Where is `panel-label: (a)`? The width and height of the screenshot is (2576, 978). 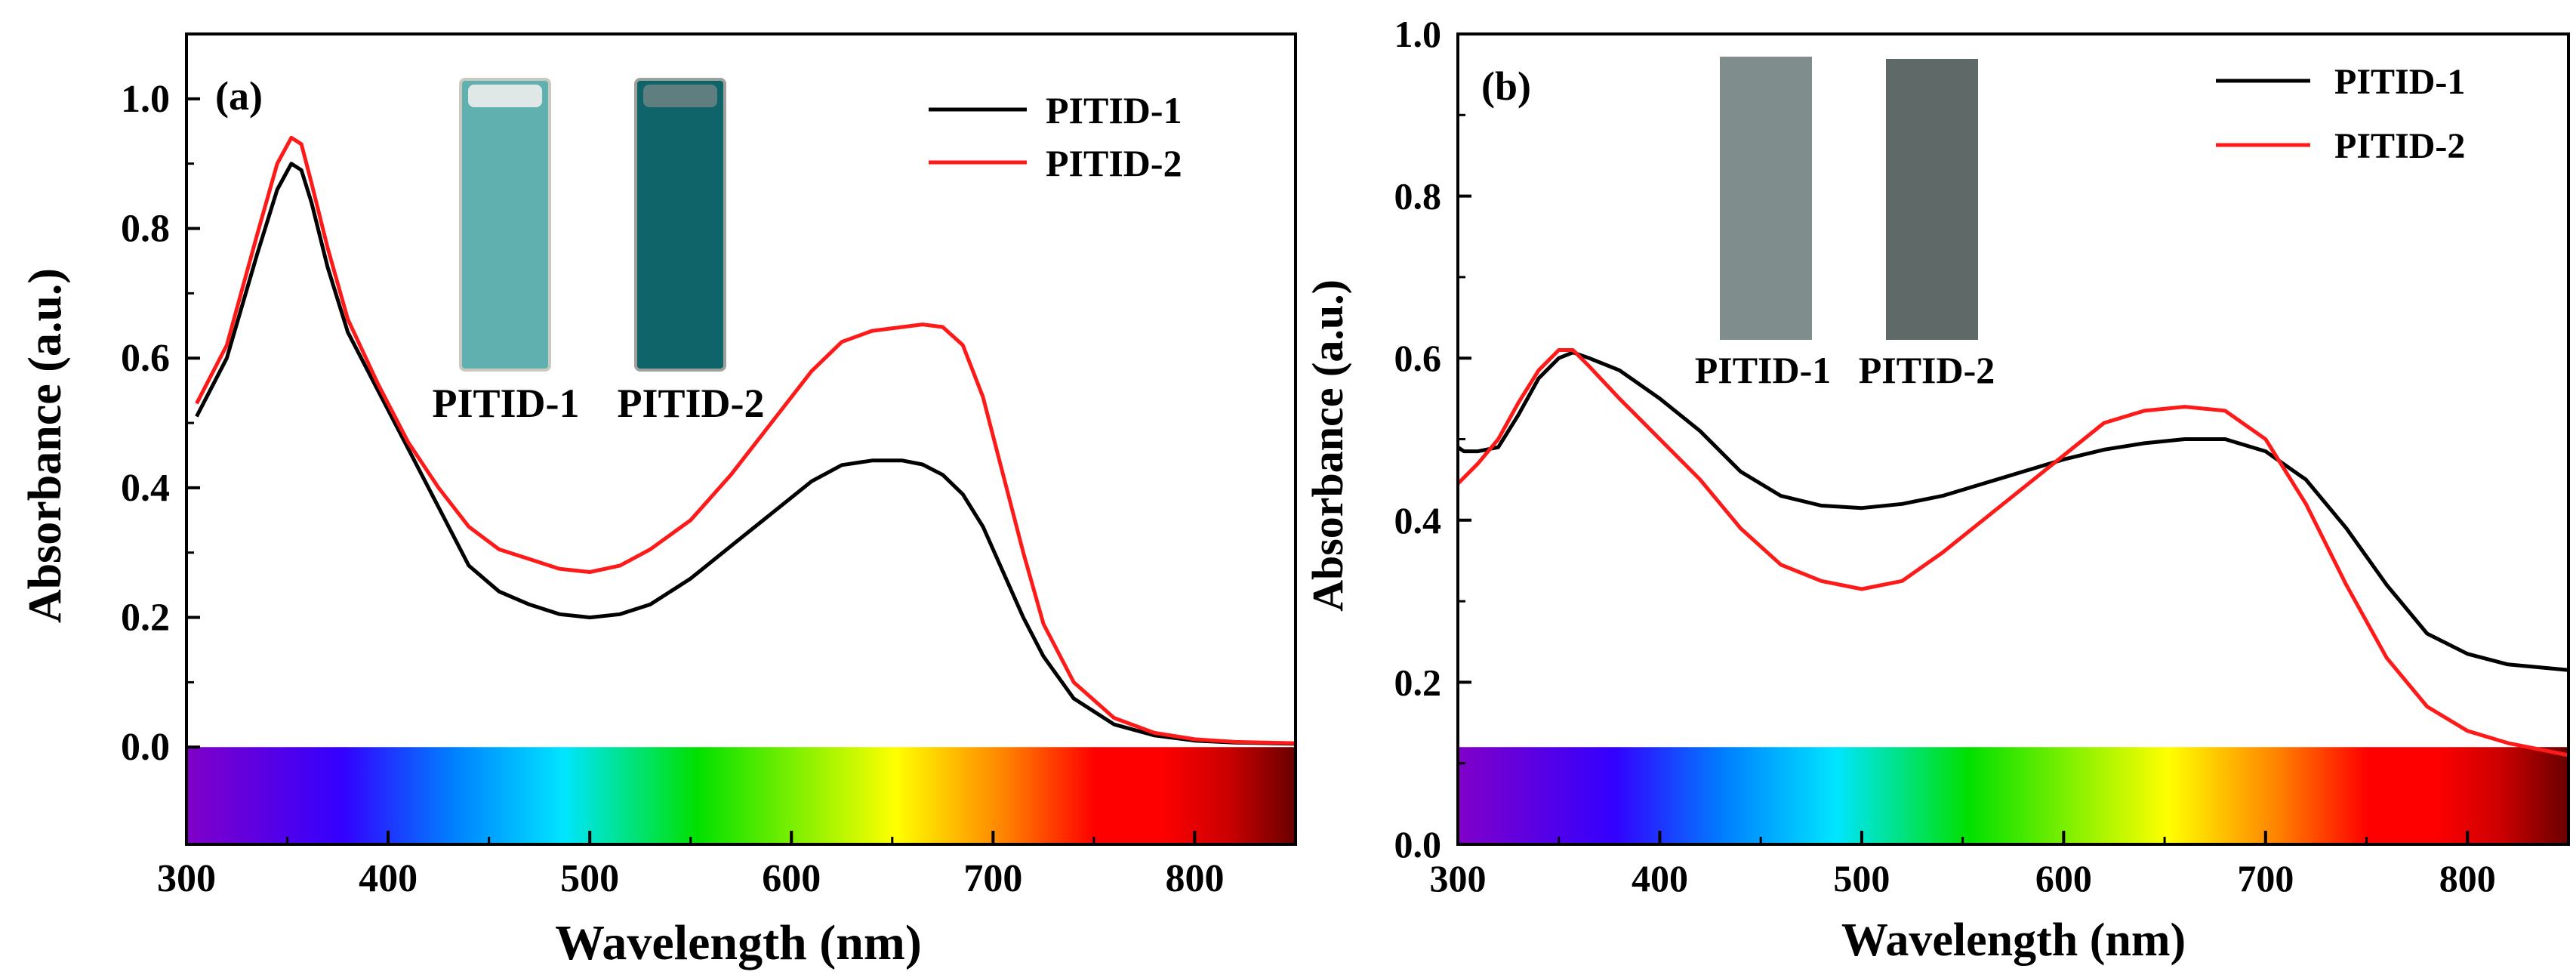 panel-label: (a) is located at coordinates (239, 96).